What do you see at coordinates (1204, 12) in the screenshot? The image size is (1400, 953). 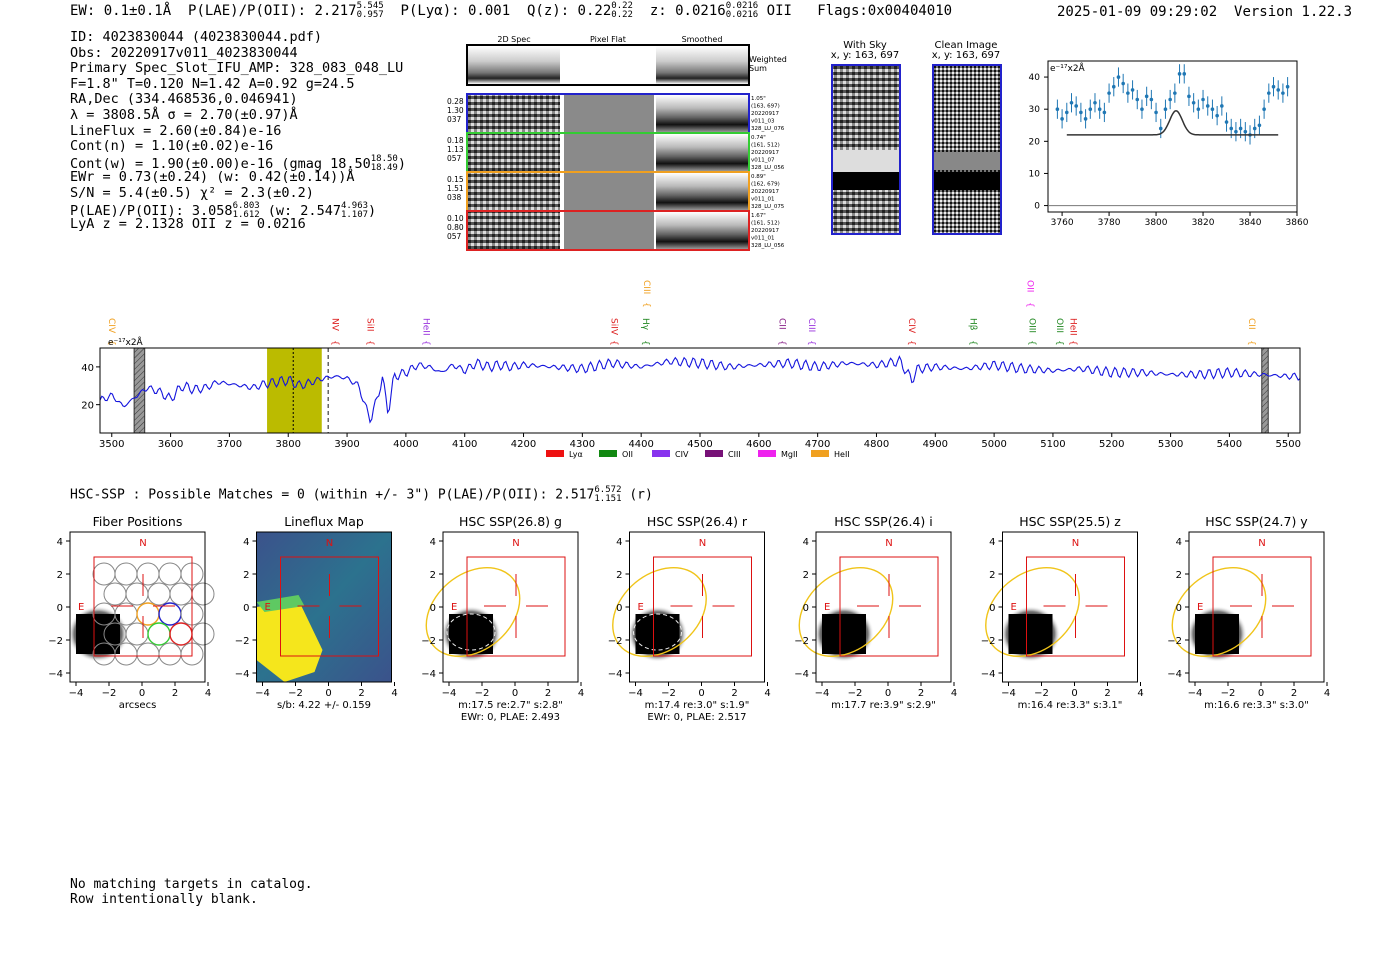 I see `header-meta: 2025-01-09 09:29:02 Version 1.22.3` at bounding box center [1204, 12].